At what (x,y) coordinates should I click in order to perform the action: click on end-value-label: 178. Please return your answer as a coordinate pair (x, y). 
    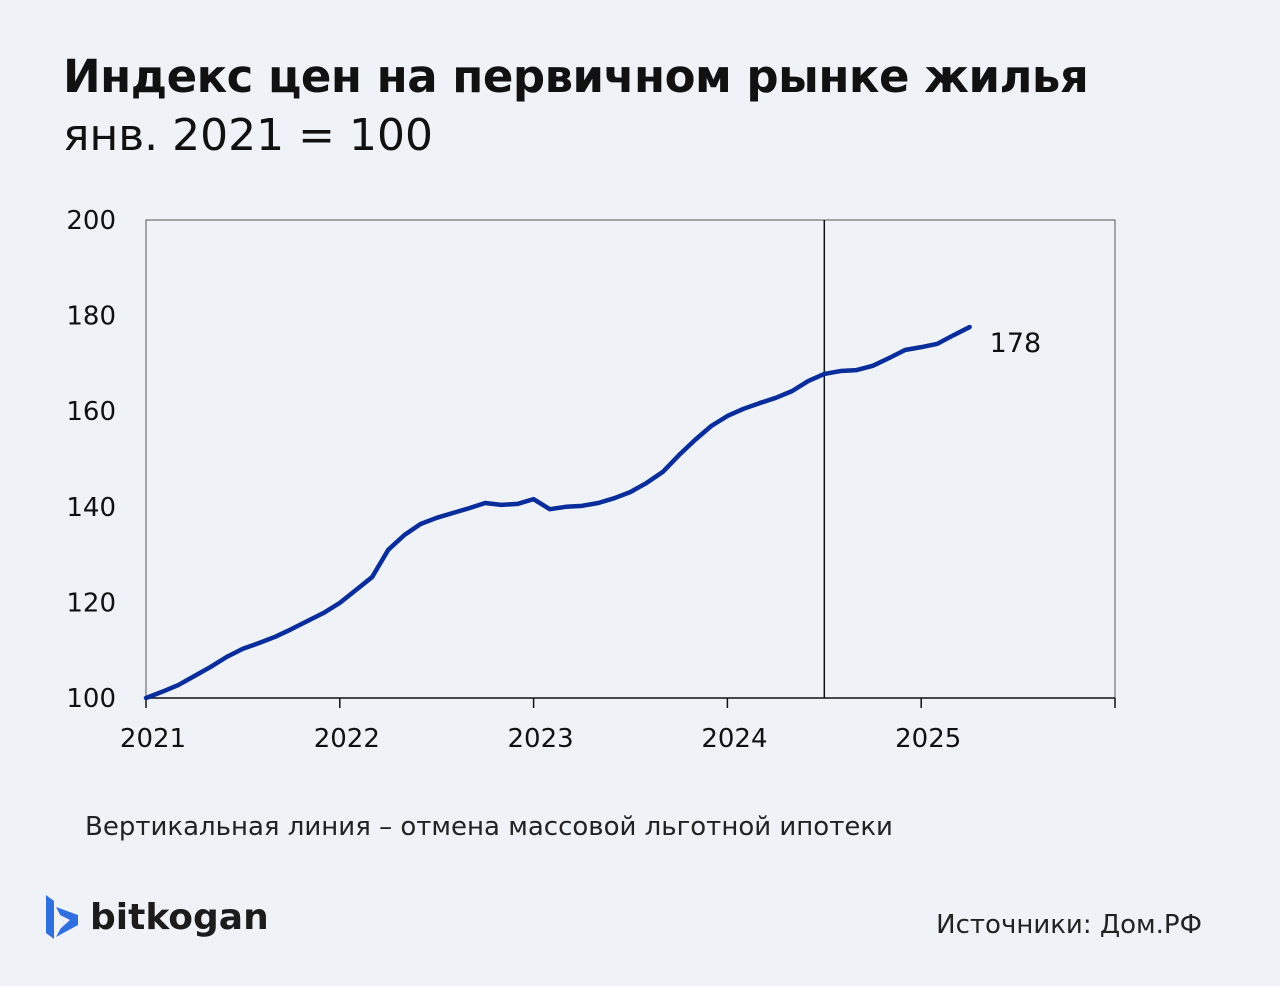
    Looking at the image, I should click on (1016, 343).